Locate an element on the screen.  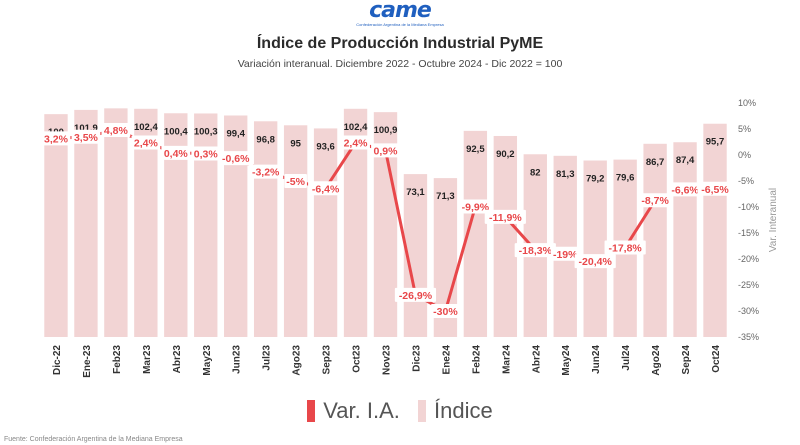
x-tick-label: Ago24 is located at coordinates (656, 360).